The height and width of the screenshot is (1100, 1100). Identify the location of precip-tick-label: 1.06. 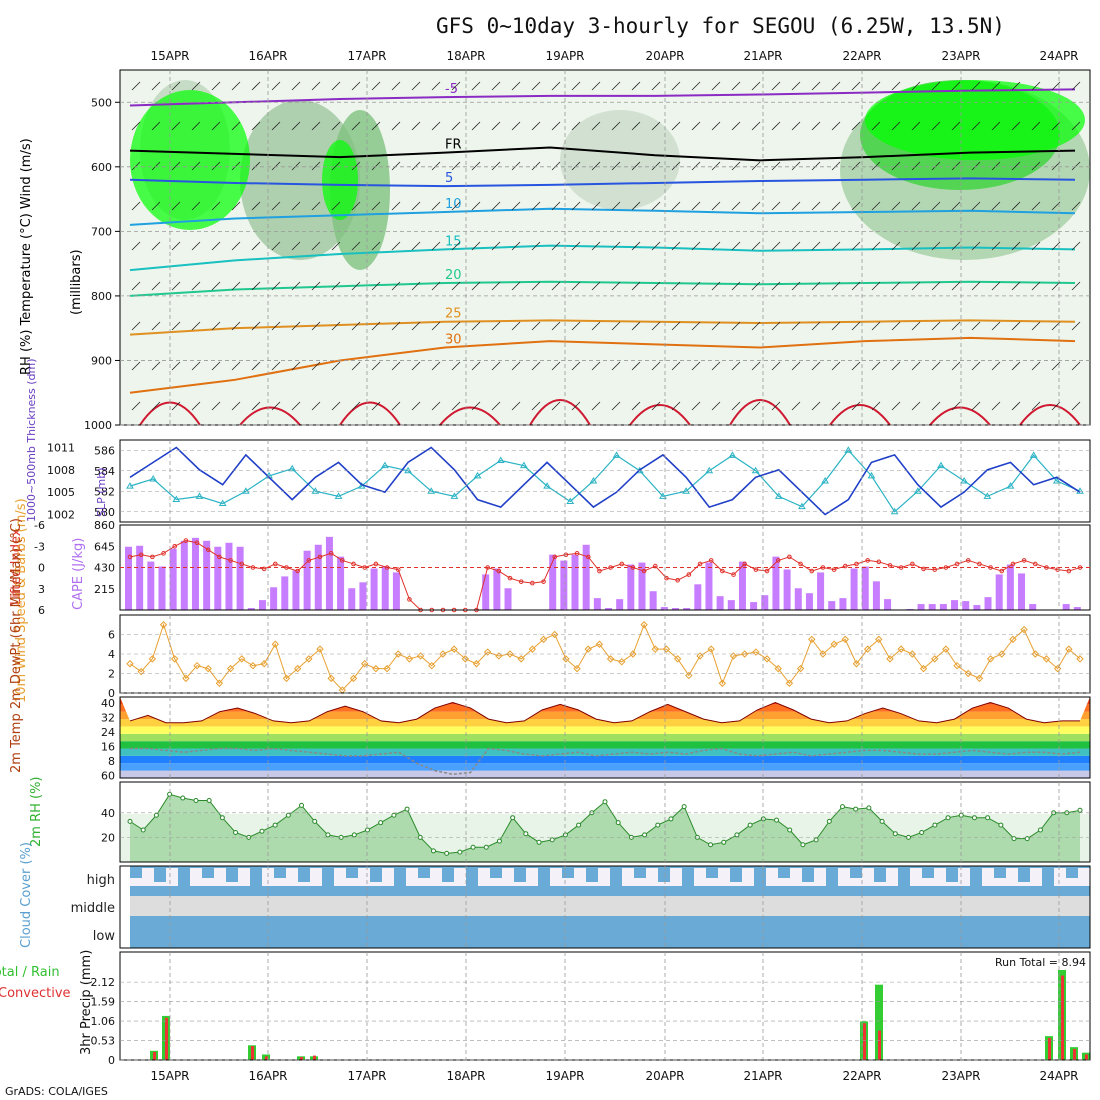
(103, 1021).